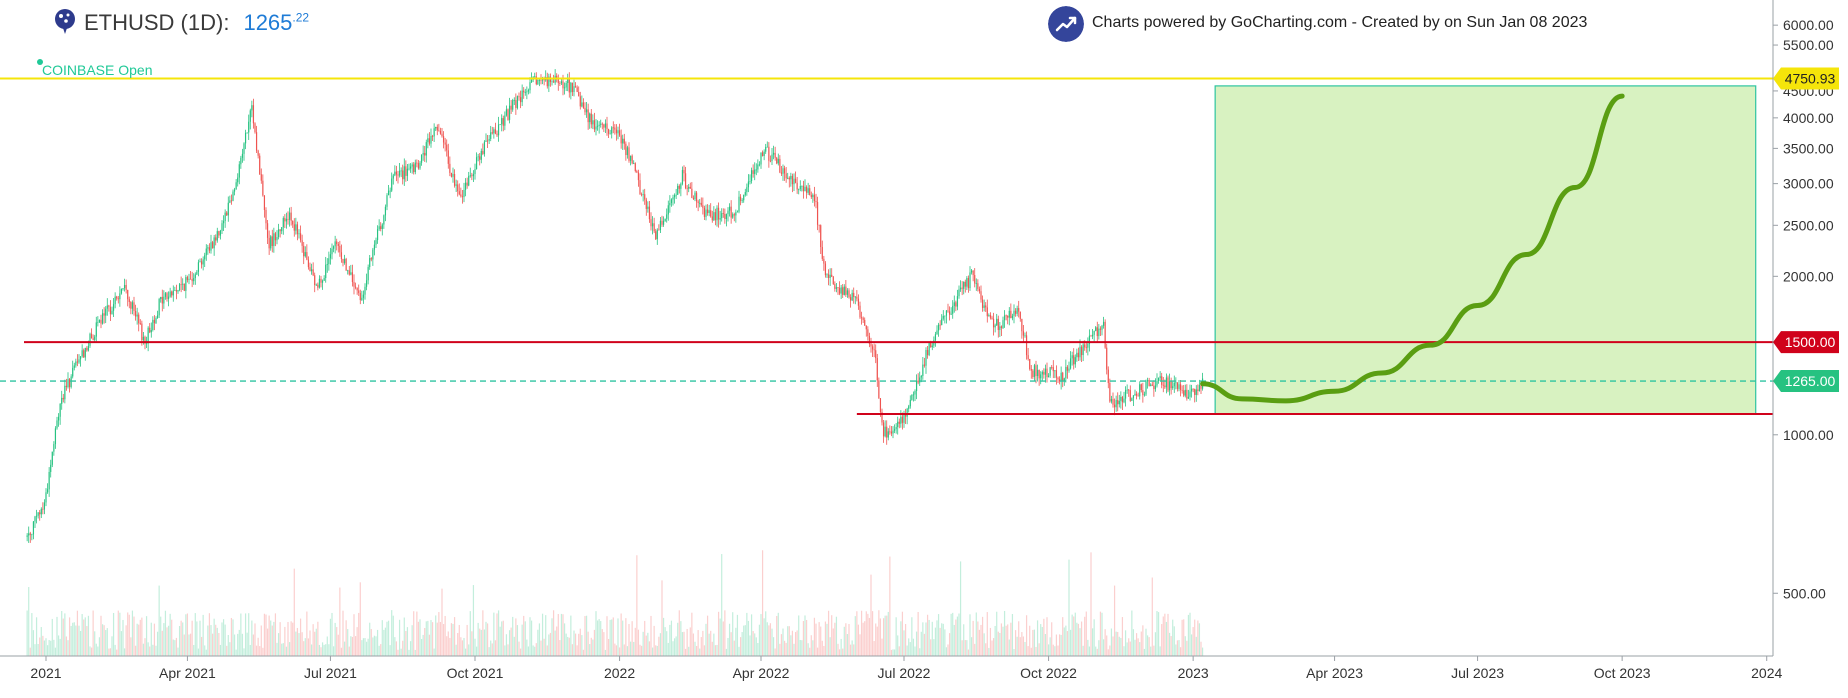 The width and height of the screenshot is (1848, 698). Describe the element at coordinates (301, 17) in the screenshot. I see `last-price-fraction: .22` at that location.